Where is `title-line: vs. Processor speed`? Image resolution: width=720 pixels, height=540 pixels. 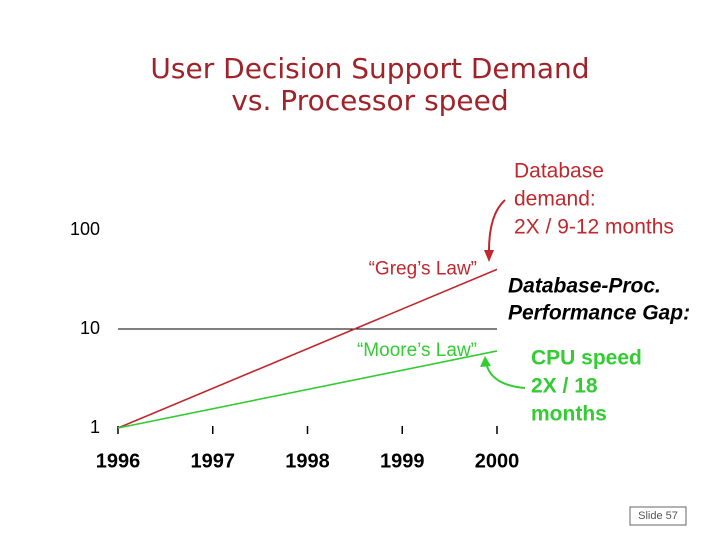 title-line: vs. Processor speed is located at coordinates (369, 100).